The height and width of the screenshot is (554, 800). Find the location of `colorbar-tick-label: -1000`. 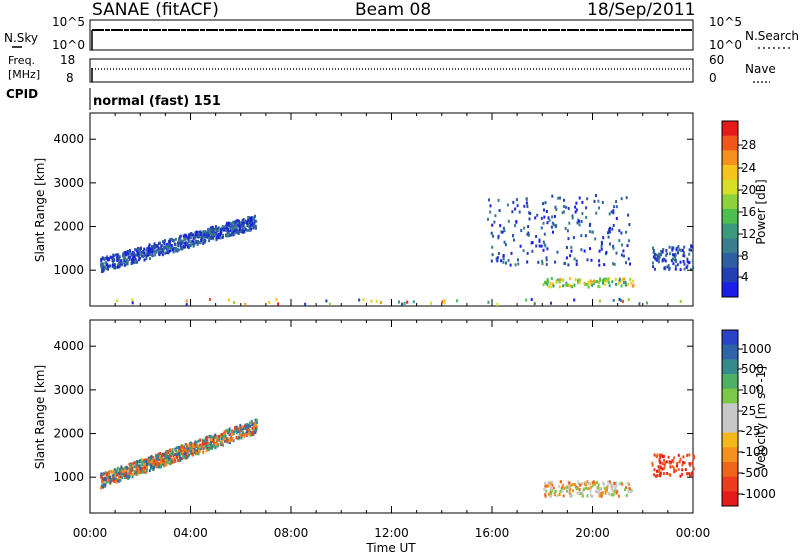

colorbar-tick-label: -1000 is located at coordinates (758, 494).